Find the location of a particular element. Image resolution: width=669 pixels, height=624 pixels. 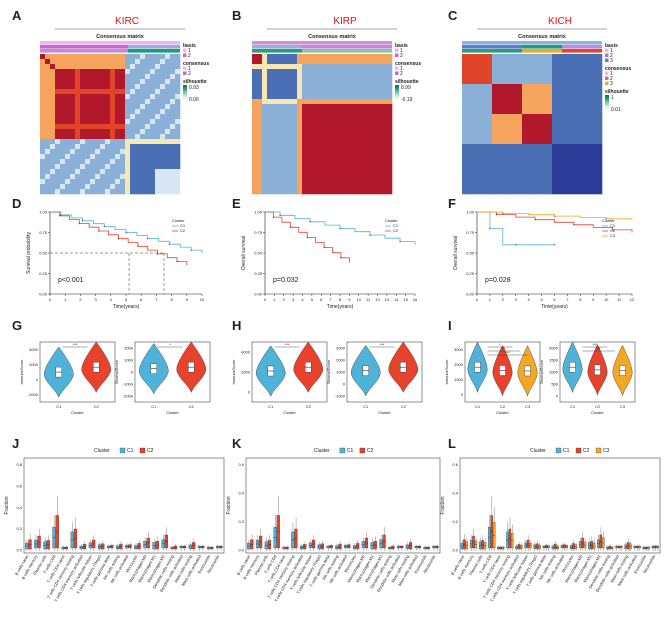

legend-label: C3 is located at coordinates (613, 235).